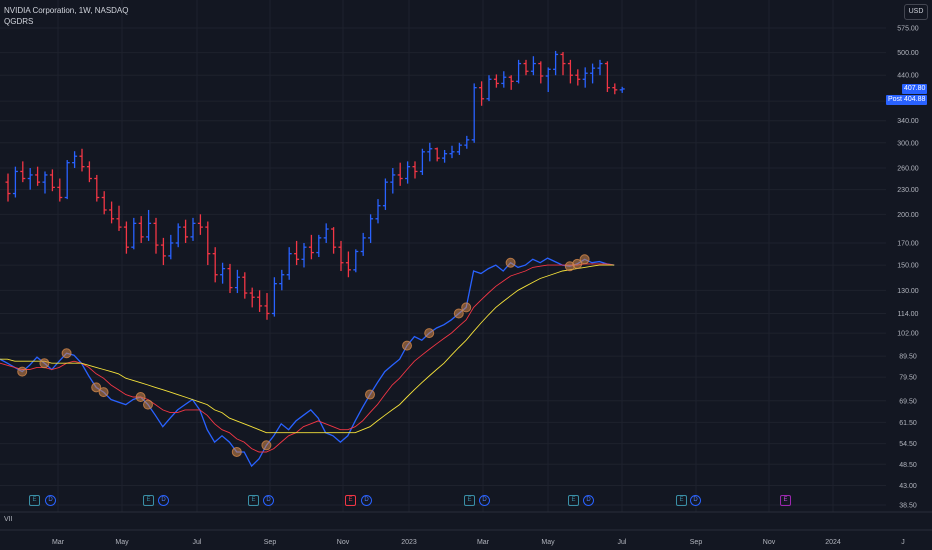 The width and height of the screenshot is (932, 550). I want to click on post-price-tag: 404.88, so click(915, 100).